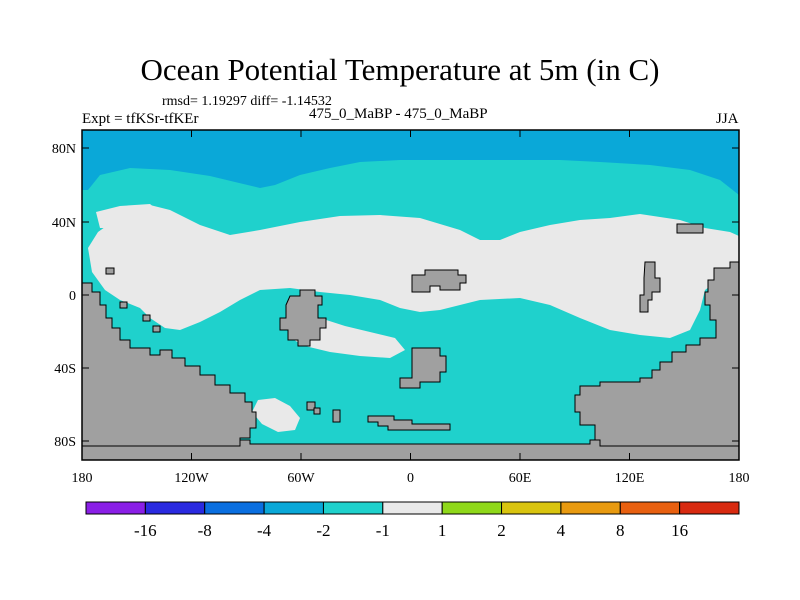 Image resolution: width=800 pixels, height=600 pixels. Describe the element at coordinates (412, 520) in the screenshot. I see `colorbar: -16 -8 -4 -2 -1 1 2 4 8 16` at that location.